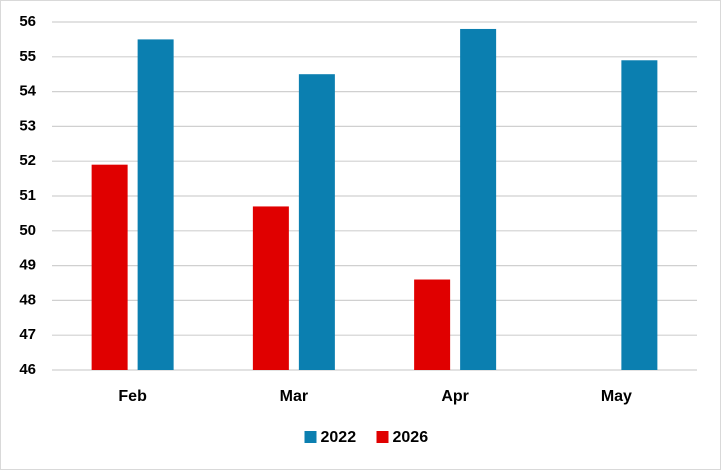 The width and height of the screenshot is (721, 470). Describe the element at coordinates (27, 230) in the screenshot. I see `y-tick-label: 50` at that location.